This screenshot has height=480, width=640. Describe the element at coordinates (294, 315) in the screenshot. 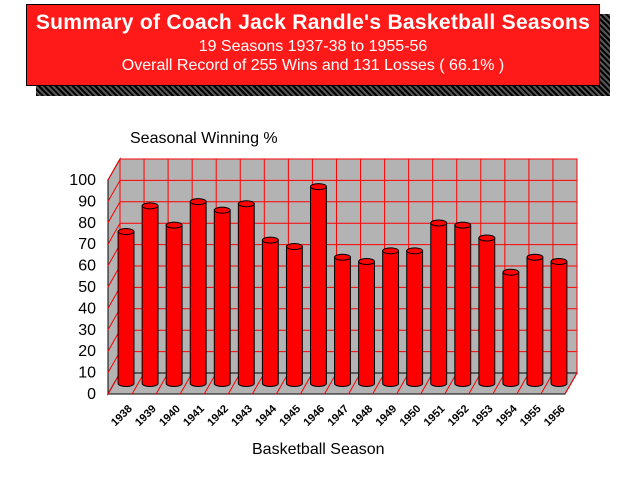

I see `bar-1945` at that location.